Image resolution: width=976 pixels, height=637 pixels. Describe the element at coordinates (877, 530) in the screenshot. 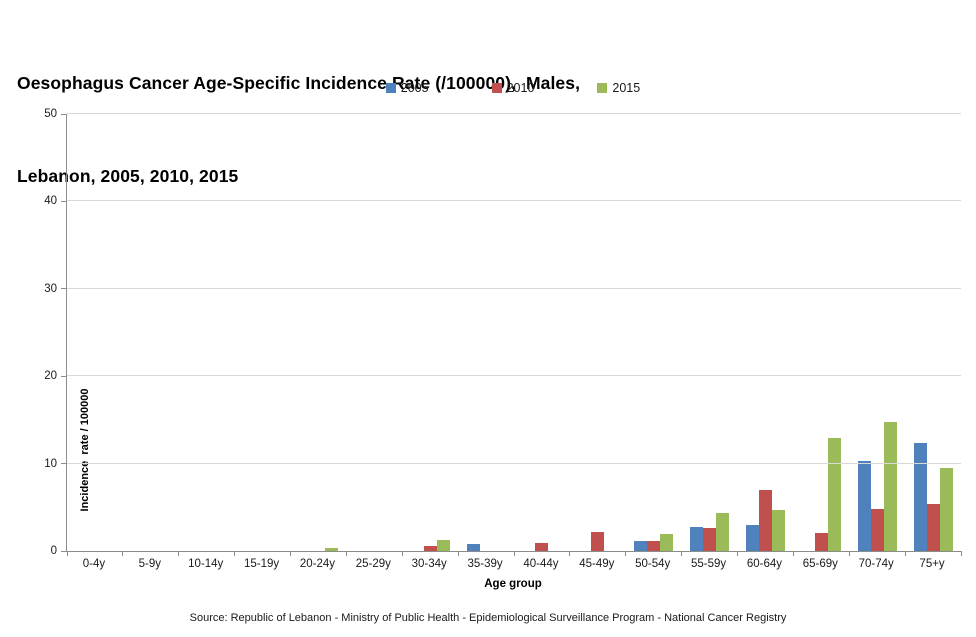

I see `bar-2010-70-74y` at that location.